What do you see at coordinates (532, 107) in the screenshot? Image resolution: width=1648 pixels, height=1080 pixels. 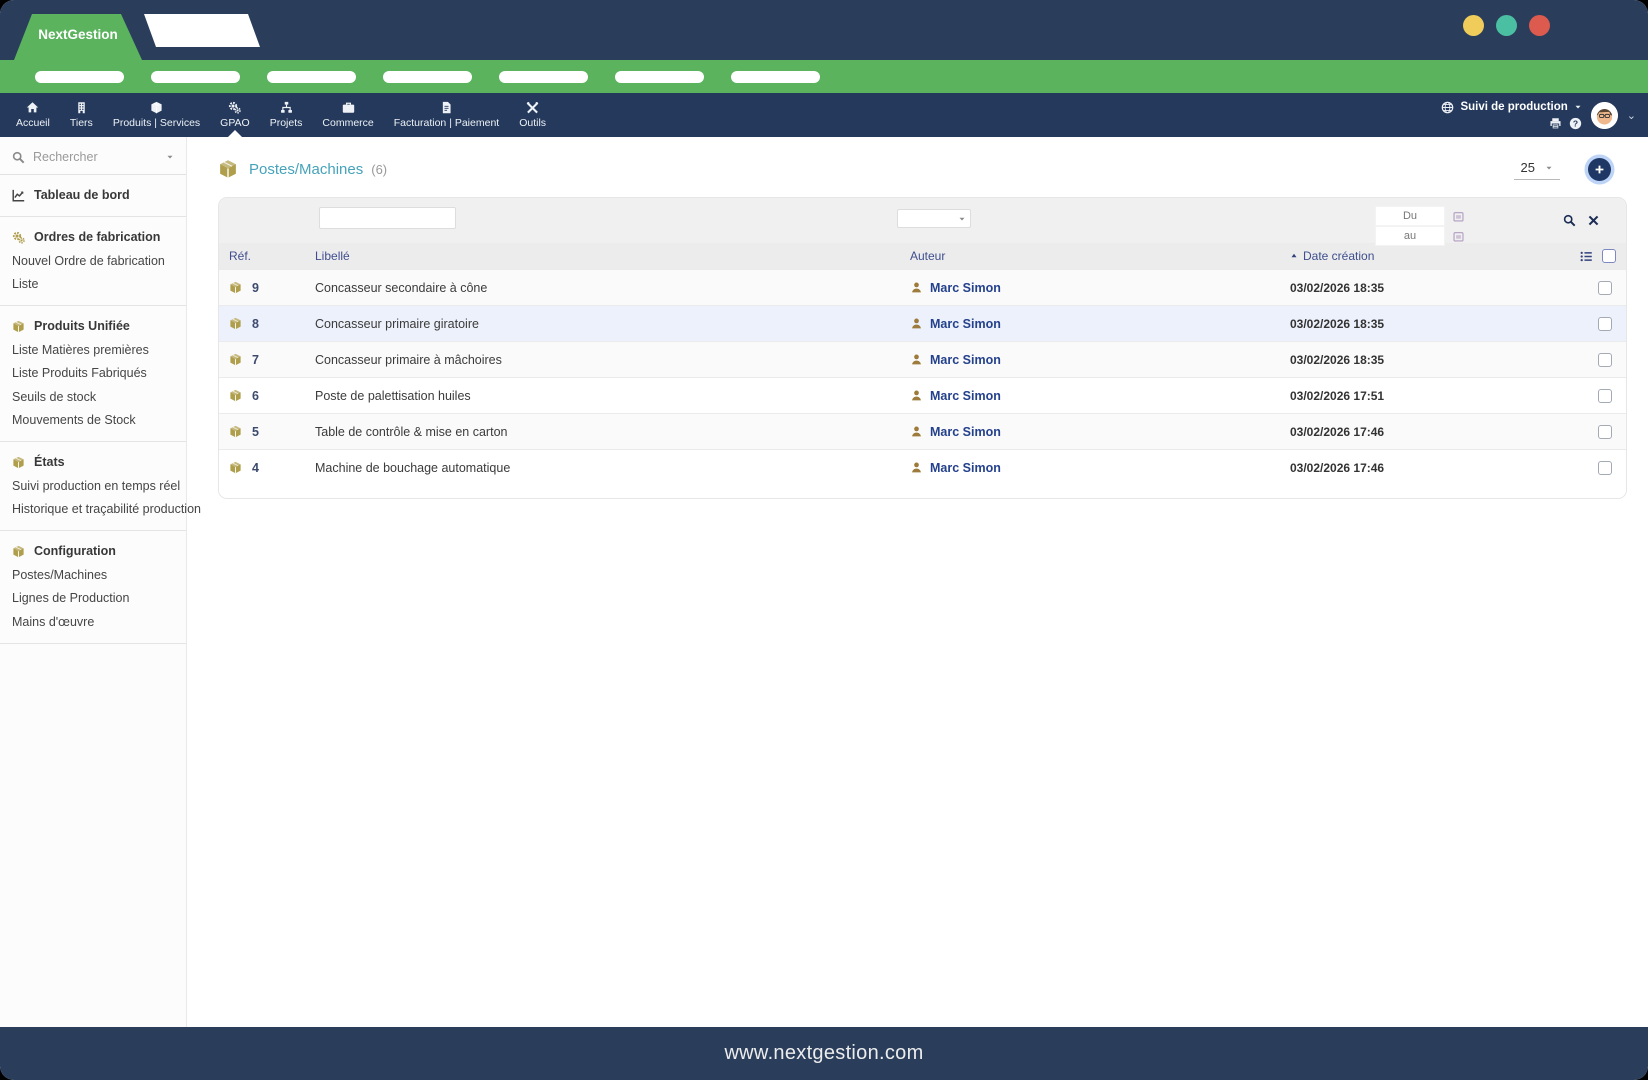 I see `tools-icon` at bounding box center [532, 107].